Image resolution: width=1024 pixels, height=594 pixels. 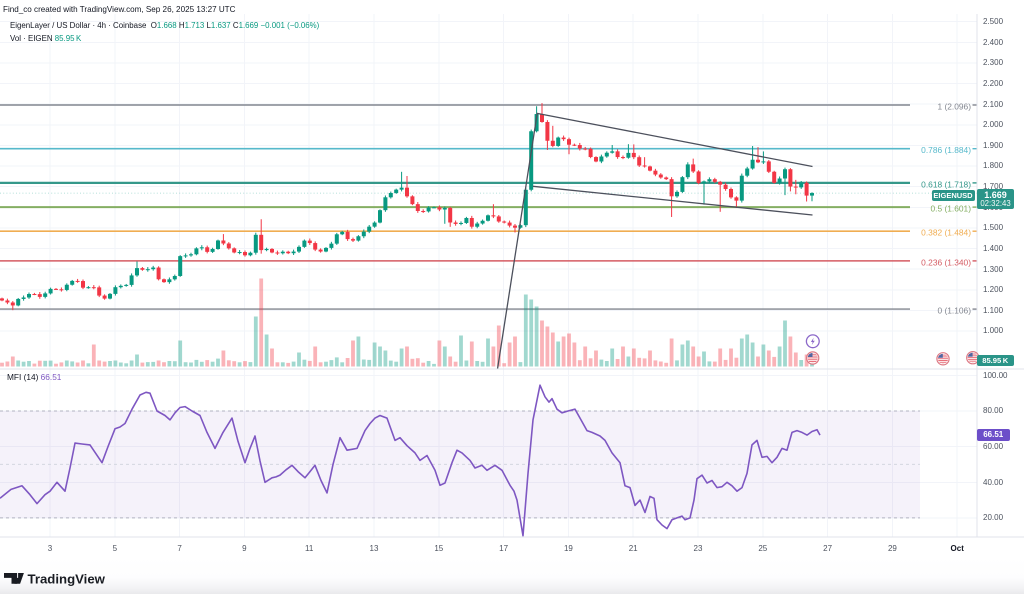 What do you see at coordinates (954, 311) in the screenshot?
I see `svg-text: 0 (1.106)` at bounding box center [954, 311].